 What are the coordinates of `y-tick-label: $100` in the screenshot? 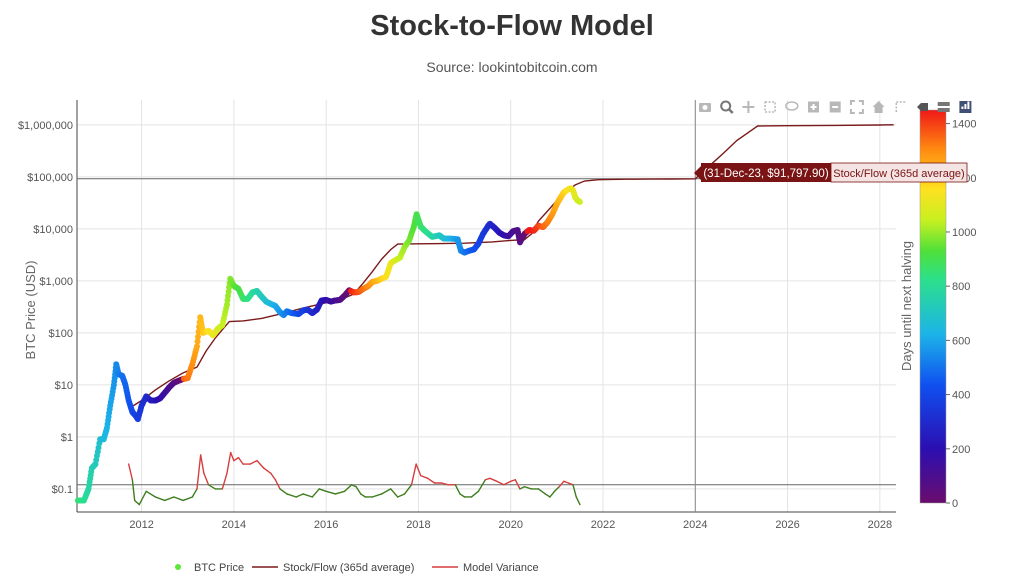 It's located at (61, 334).